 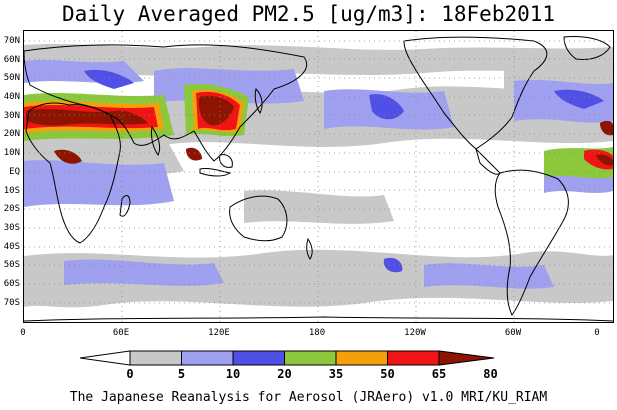 What do you see at coordinates (11, 209) in the screenshot?
I see `lat-label: 20S` at bounding box center [11, 209].